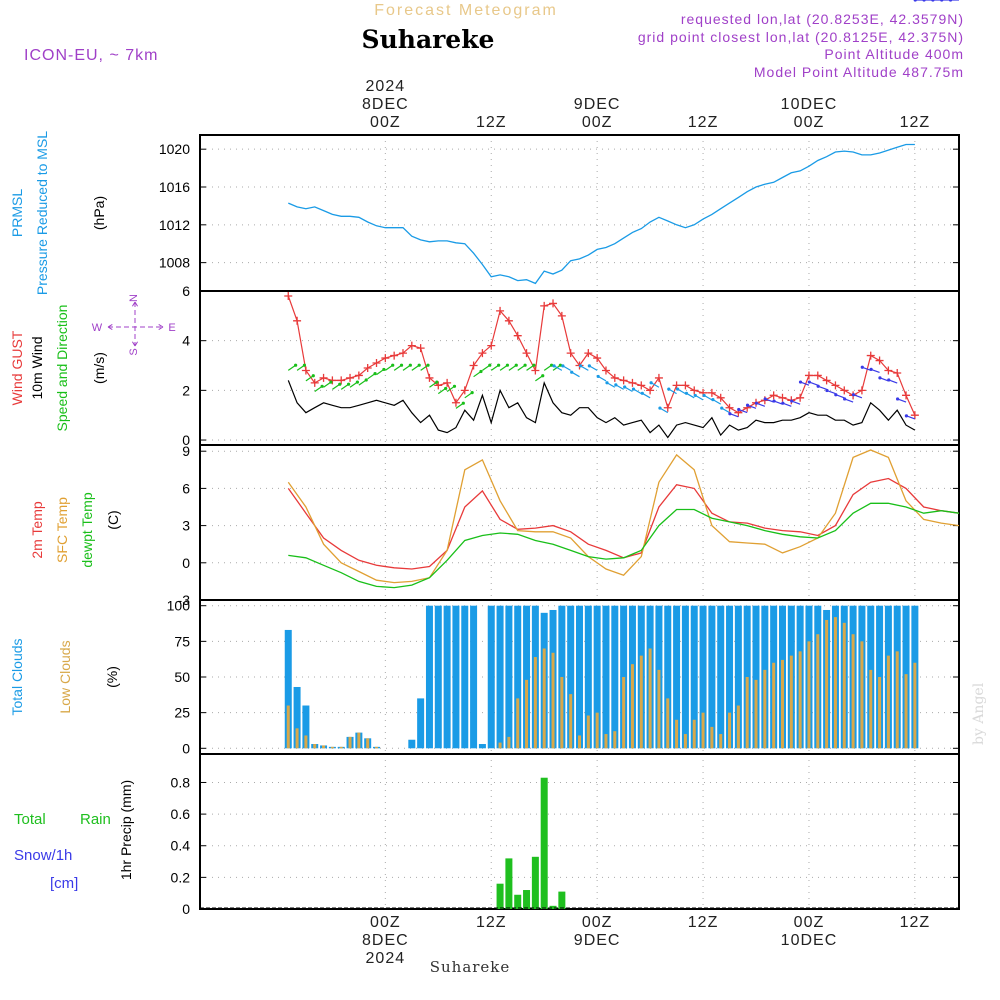  Describe the element at coordinates (186, 341) in the screenshot. I see `y-tick-label: 4` at that location.